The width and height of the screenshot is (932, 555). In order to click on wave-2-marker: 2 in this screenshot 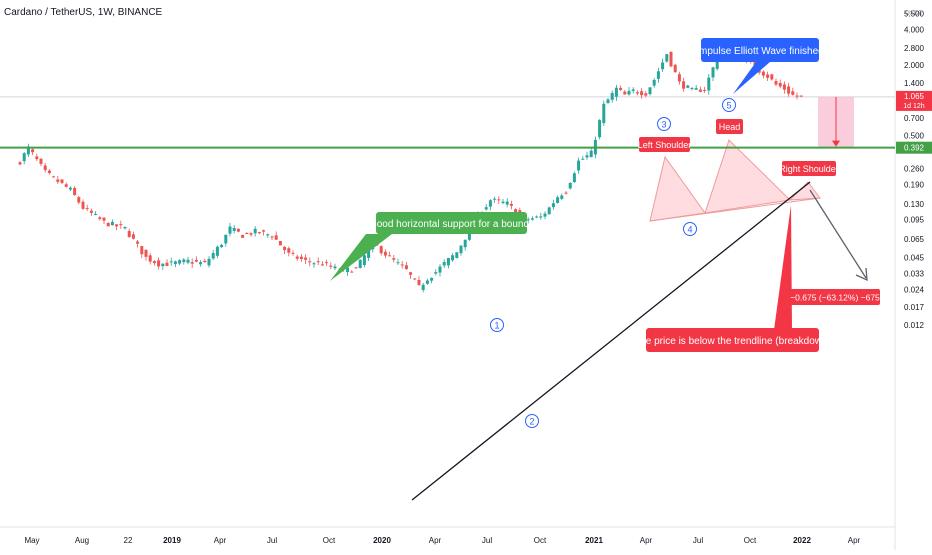, I will do `click(532, 421)`.